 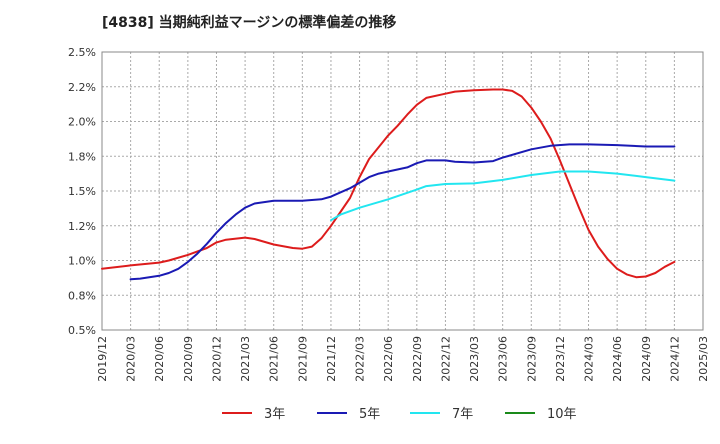 I want to click on x-tick-label: 2021/12, so click(x=331, y=359).